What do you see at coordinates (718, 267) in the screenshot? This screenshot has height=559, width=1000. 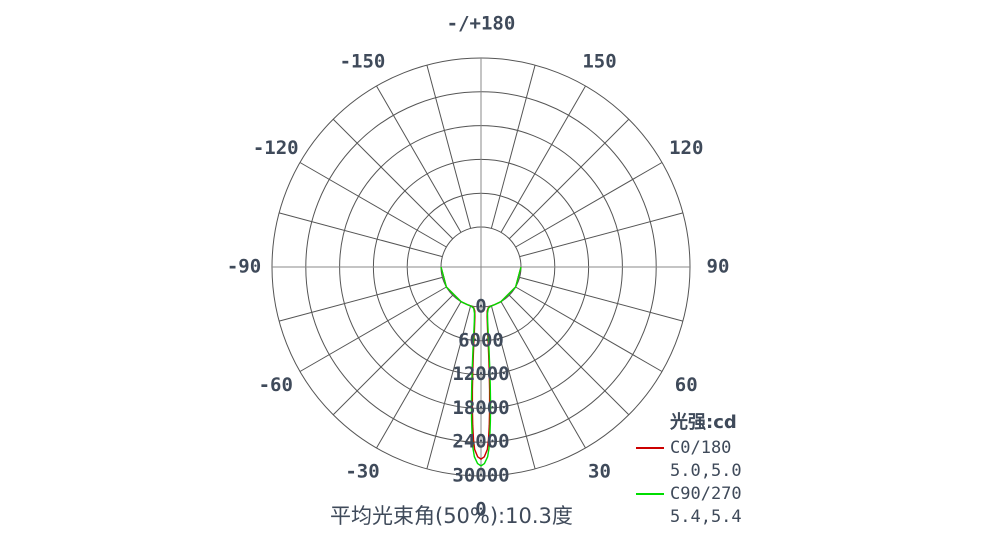 I see `angle-tick-label: 90` at bounding box center [718, 267].